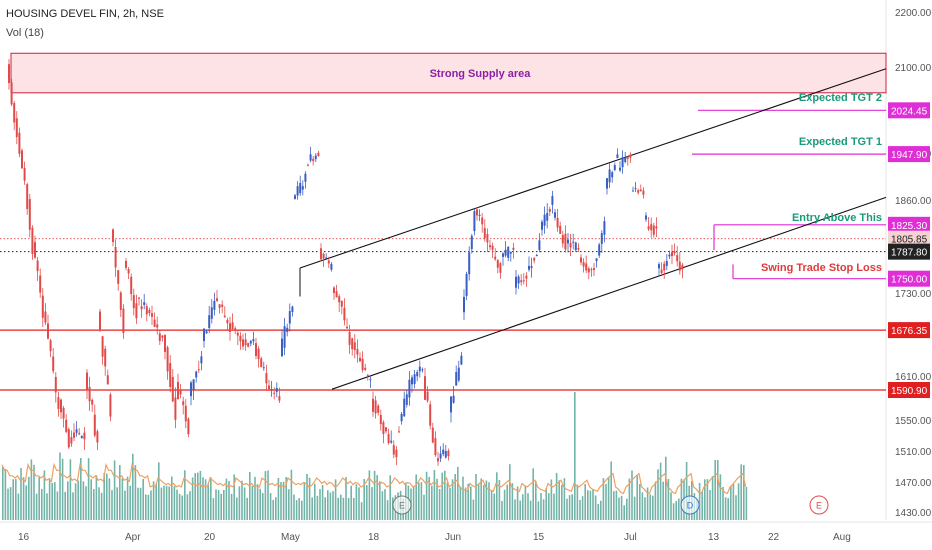 The height and width of the screenshot is (550, 932). I want to click on target-2-label: Expected TGT 2, so click(840, 98).